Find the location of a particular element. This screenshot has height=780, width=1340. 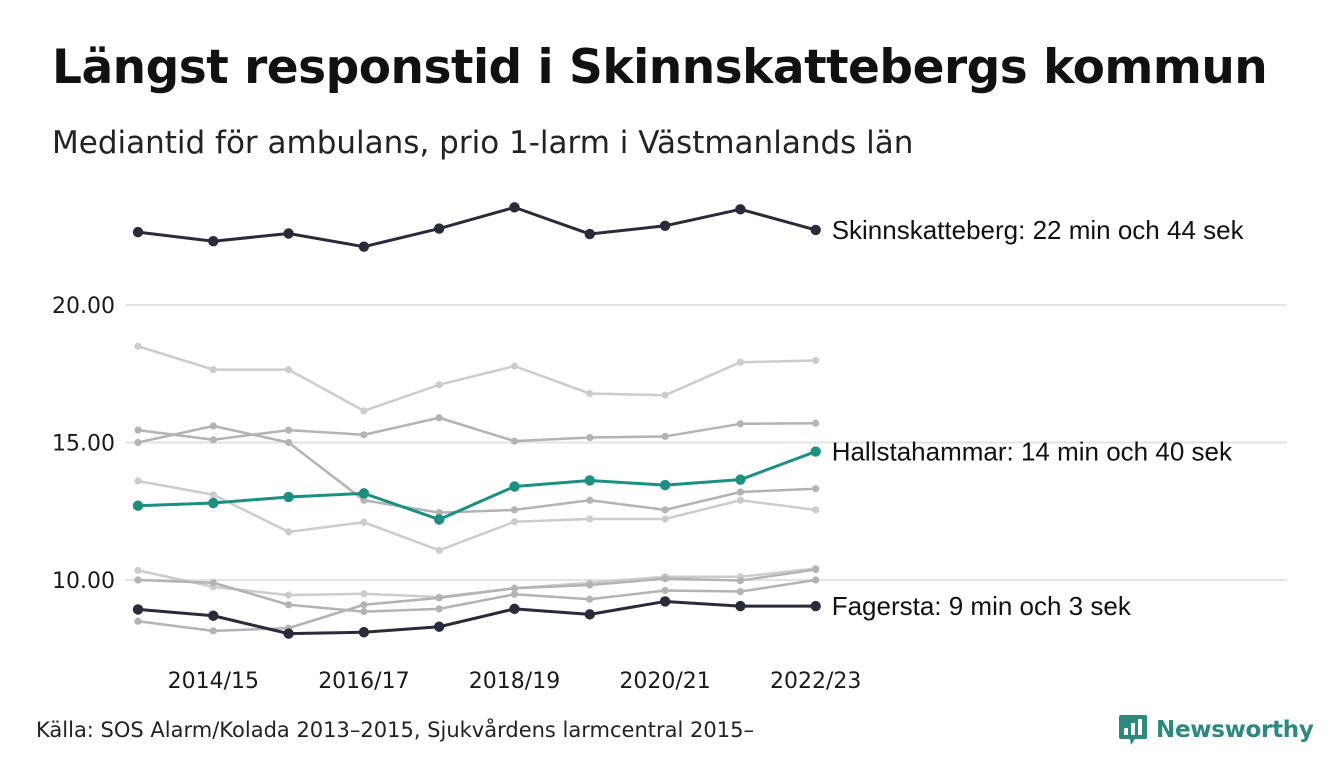

x-tick-label: 2022/23 is located at coordinates (815, 681).